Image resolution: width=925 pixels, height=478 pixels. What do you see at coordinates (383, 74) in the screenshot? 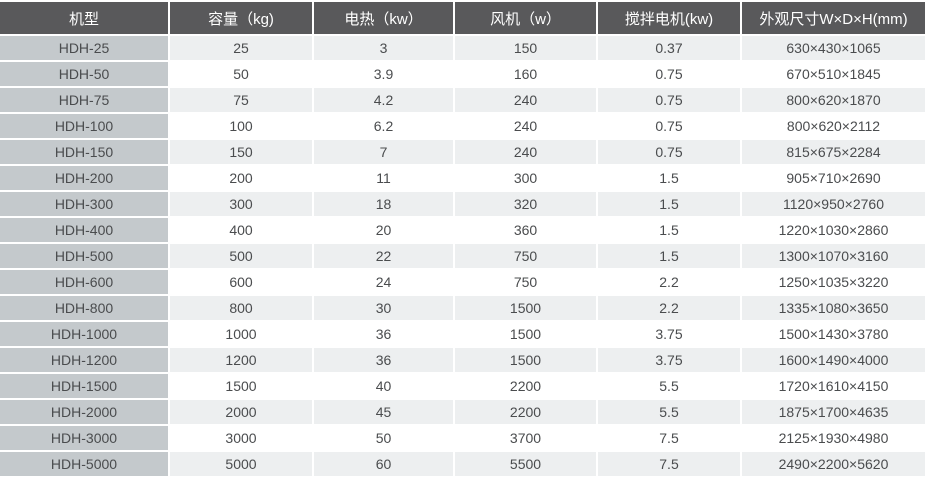
I see `heating-cell: 3.9` at bounding box center [383, 74].